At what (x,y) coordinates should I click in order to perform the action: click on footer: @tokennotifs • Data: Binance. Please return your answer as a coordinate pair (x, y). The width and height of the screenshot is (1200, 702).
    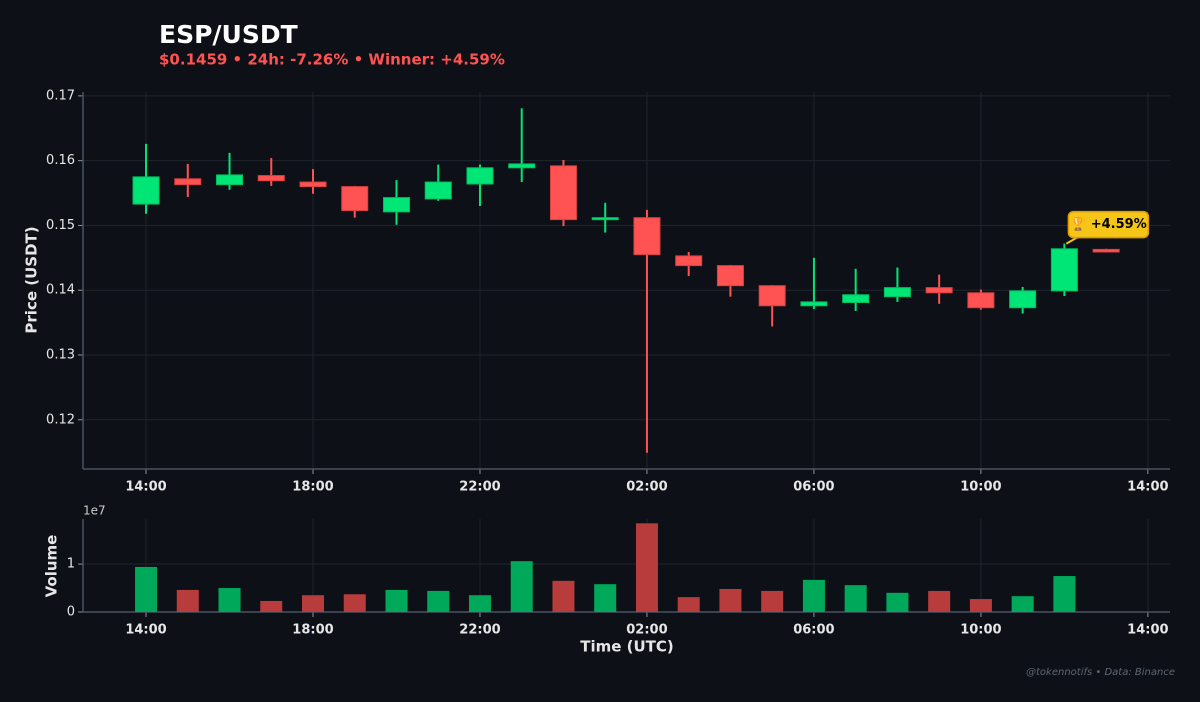
    Looking at the image, I should click on (1100, 672).